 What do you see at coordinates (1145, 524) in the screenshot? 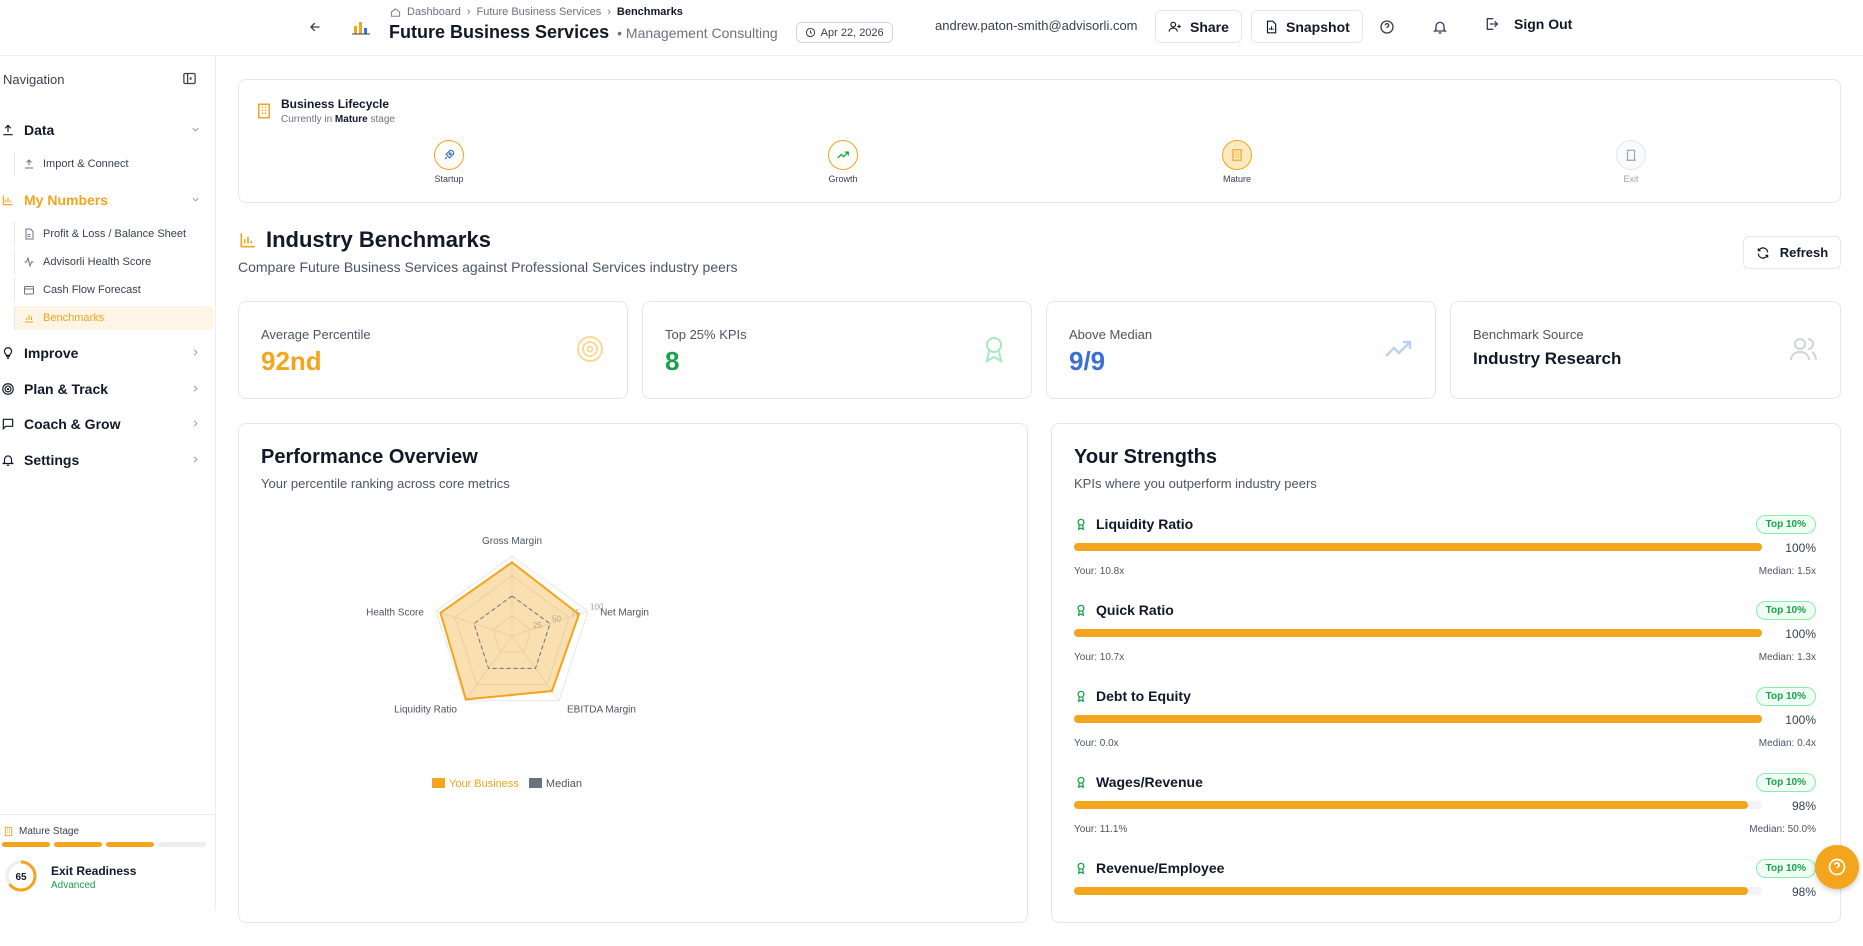
I see `strength-name: Liquidity Ratio` at bounding box center [1145, 524].